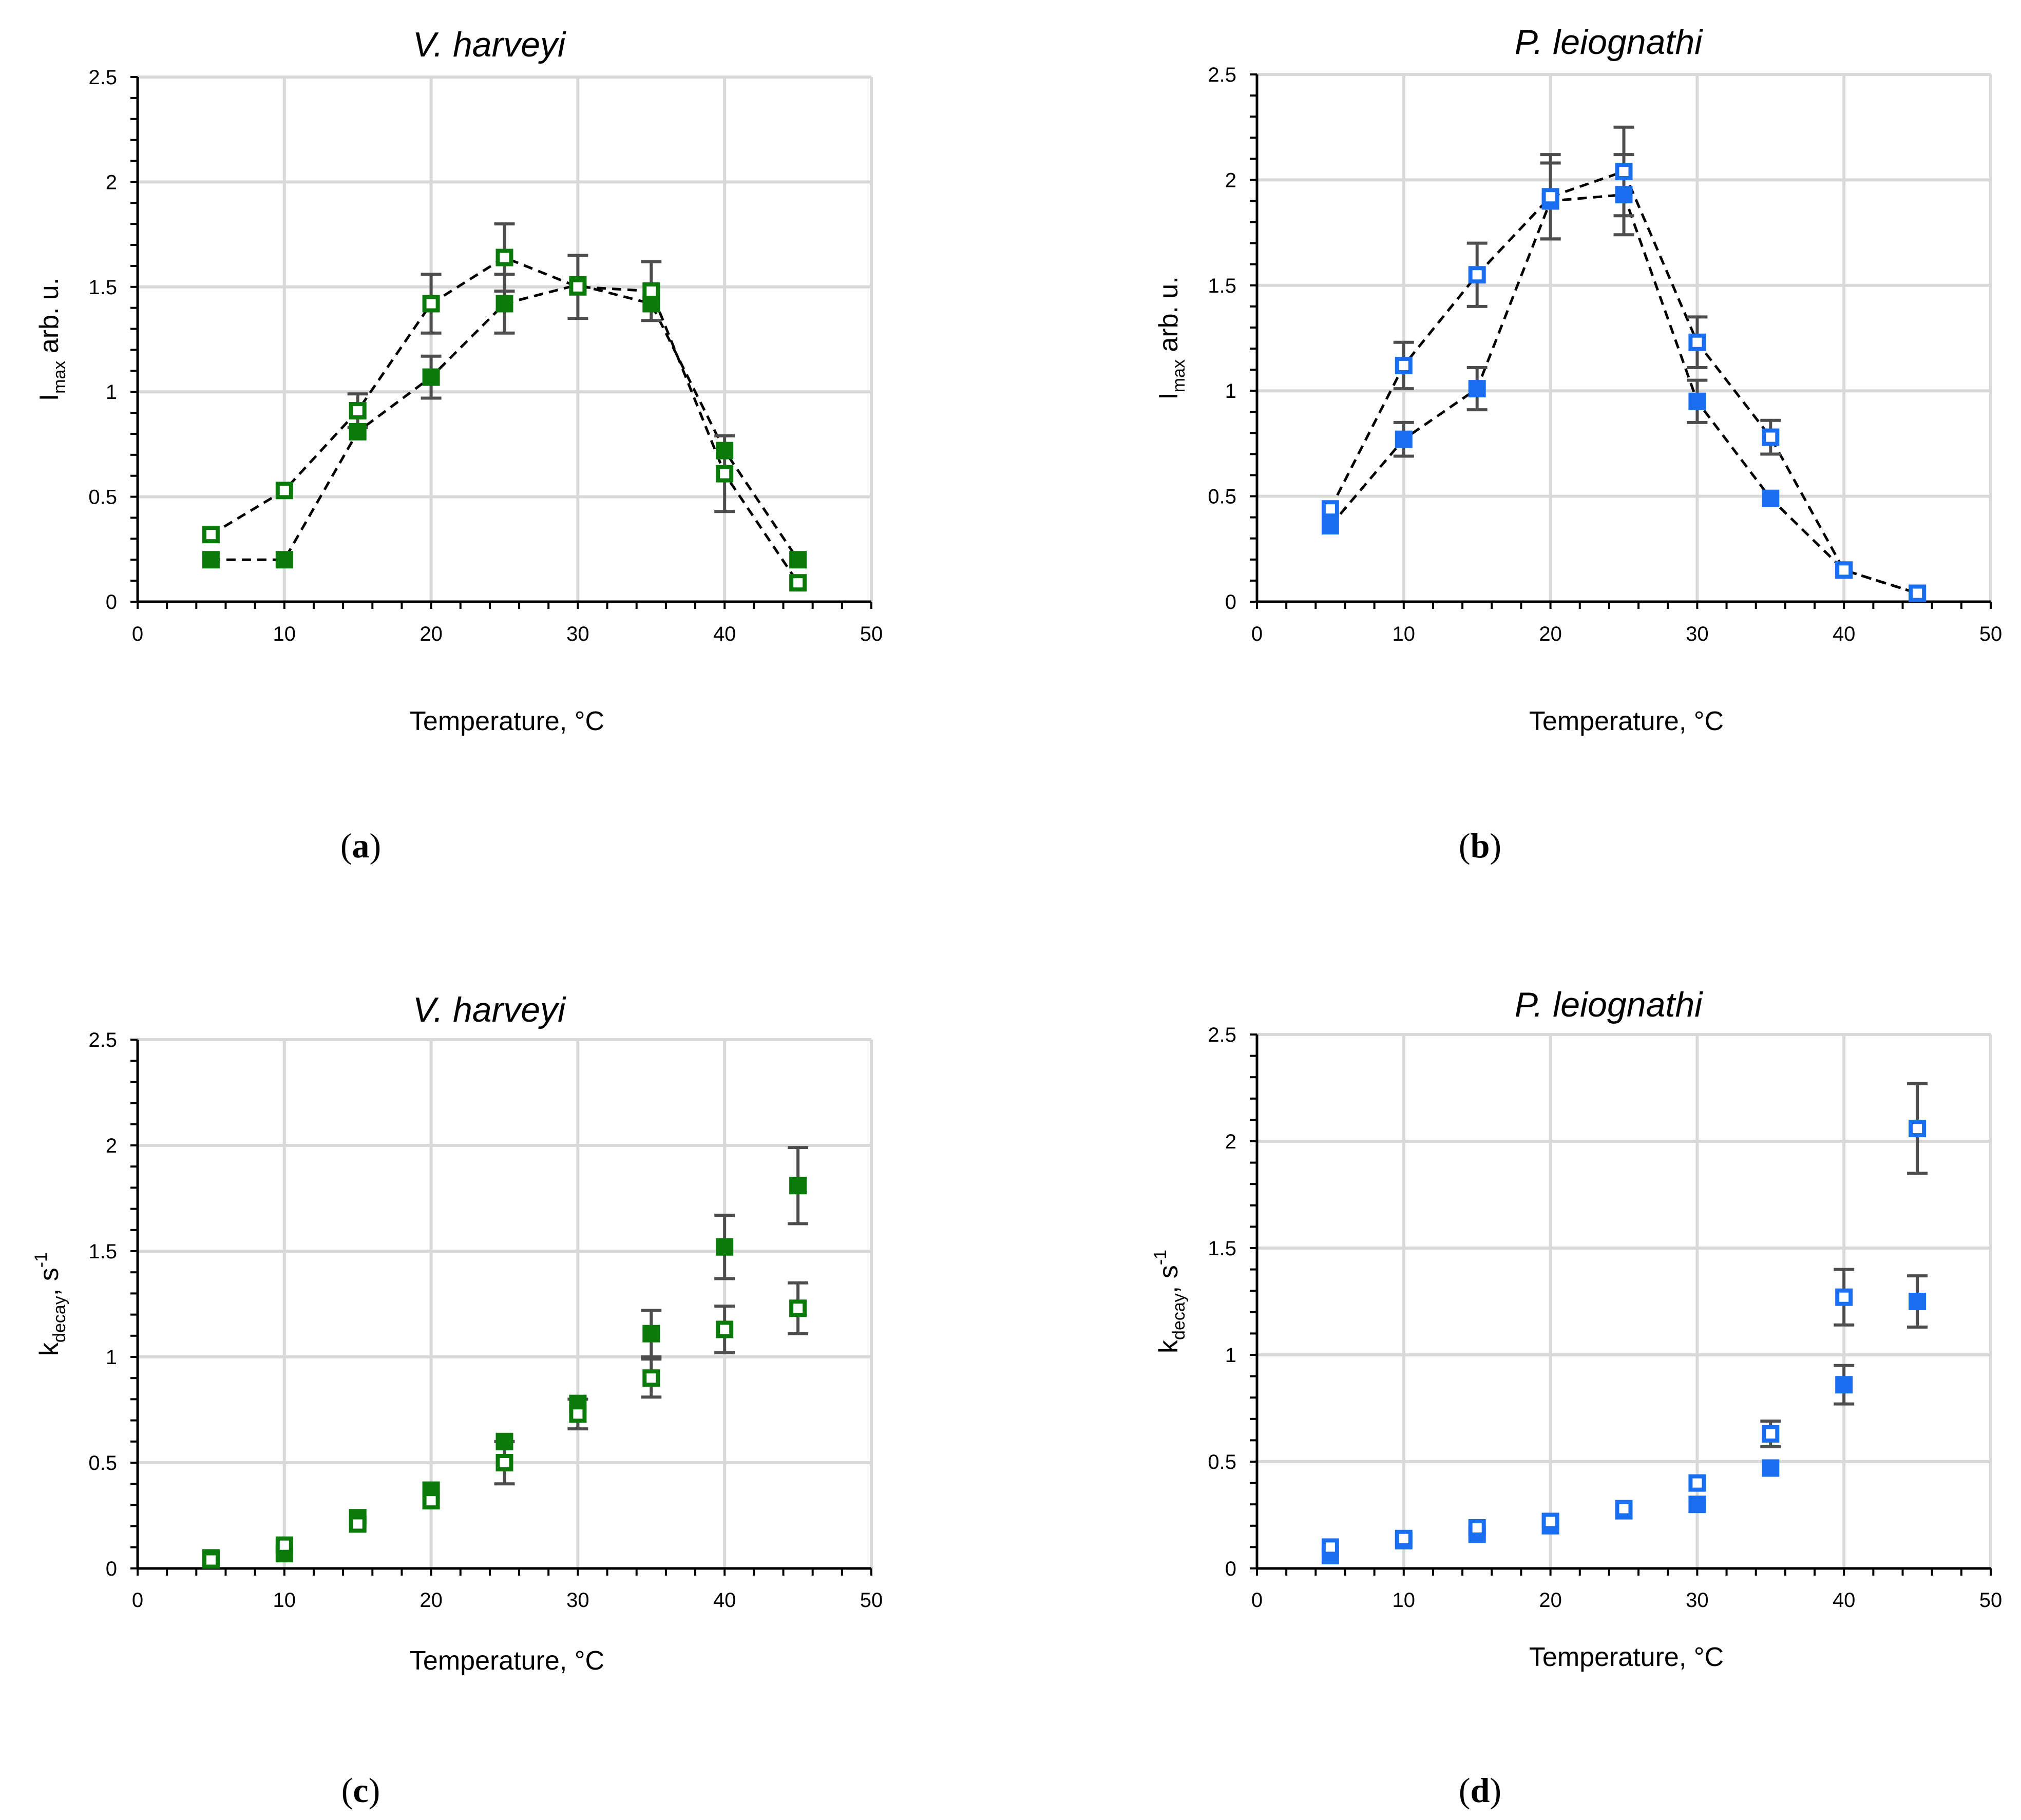 This screenshot has height=1820, width=2021. Describe the element at coordinates (504, 420) in the screenshot. I see `series-line-open` at that location.